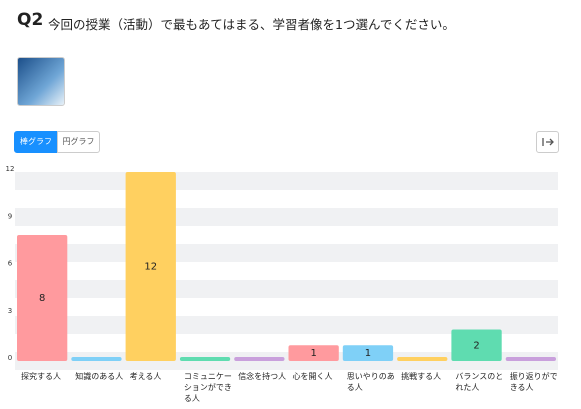 This screenshot has width=581, height=409. I want to click on x-tick-label: コミュニケーションができる人, so click(207, 387).